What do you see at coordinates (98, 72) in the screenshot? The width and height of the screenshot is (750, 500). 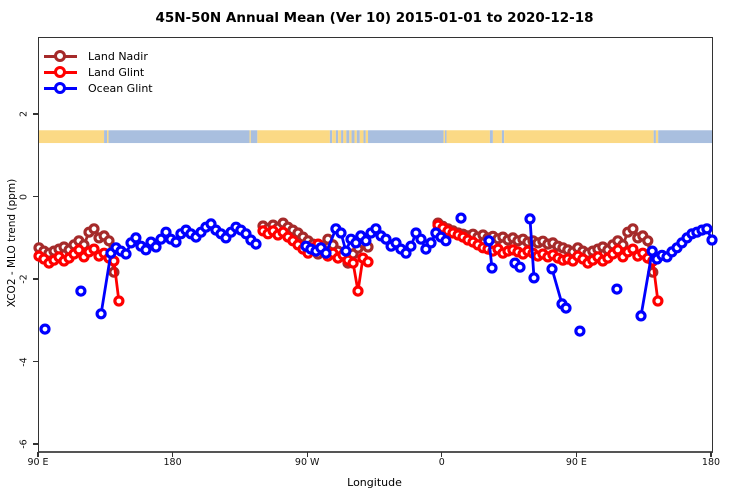 I see `legend: Land Nadir Land Glint Ocean Glint` at bounding box center [98, 72].